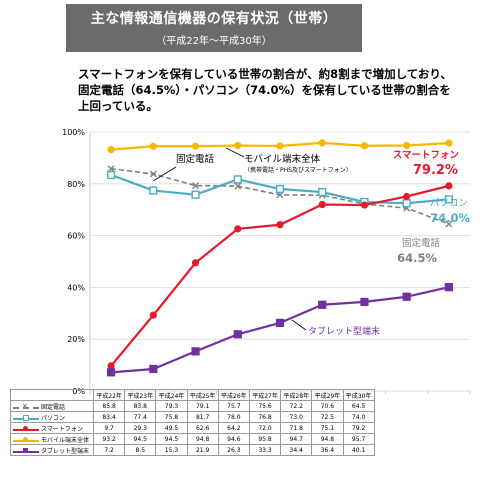  What do you see at coordinates (109, 439) in the screenshot?
I see `cell: 93.2` at bounding box center [109, 439].